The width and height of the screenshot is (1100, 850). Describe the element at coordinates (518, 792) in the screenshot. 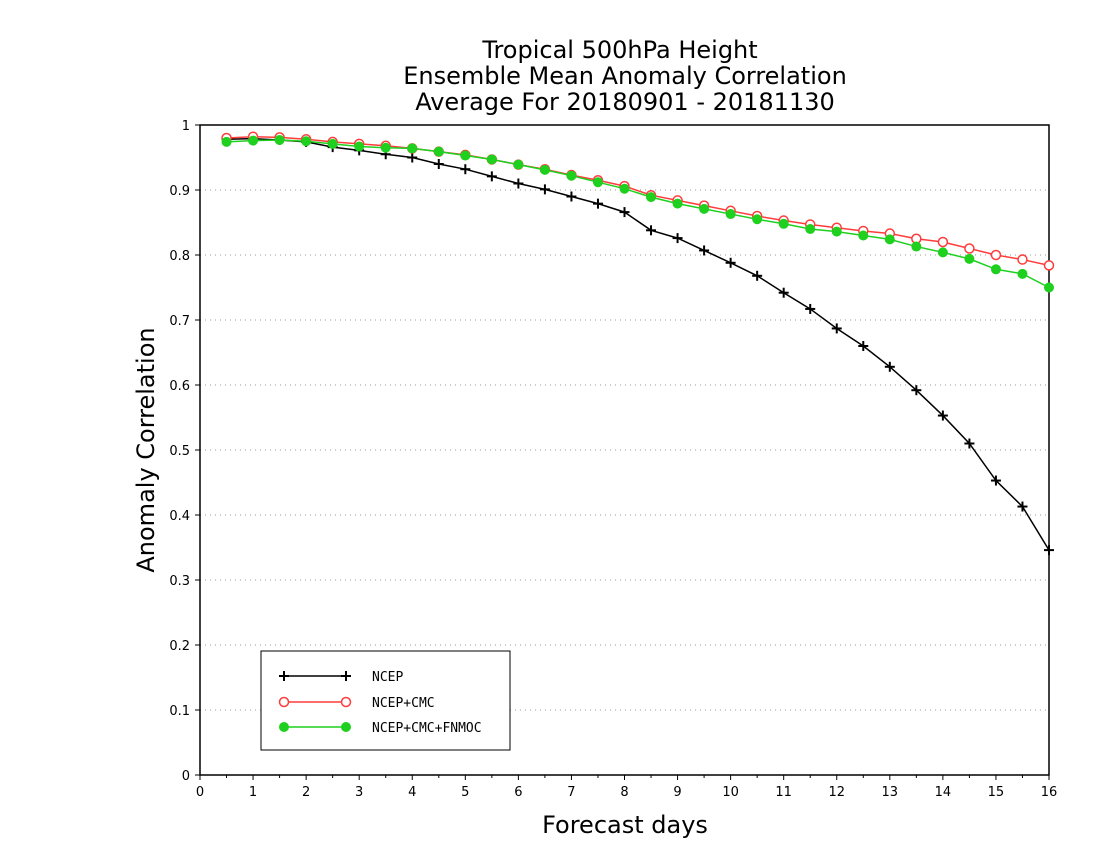

I see `x-tick-label: 6` at that location.